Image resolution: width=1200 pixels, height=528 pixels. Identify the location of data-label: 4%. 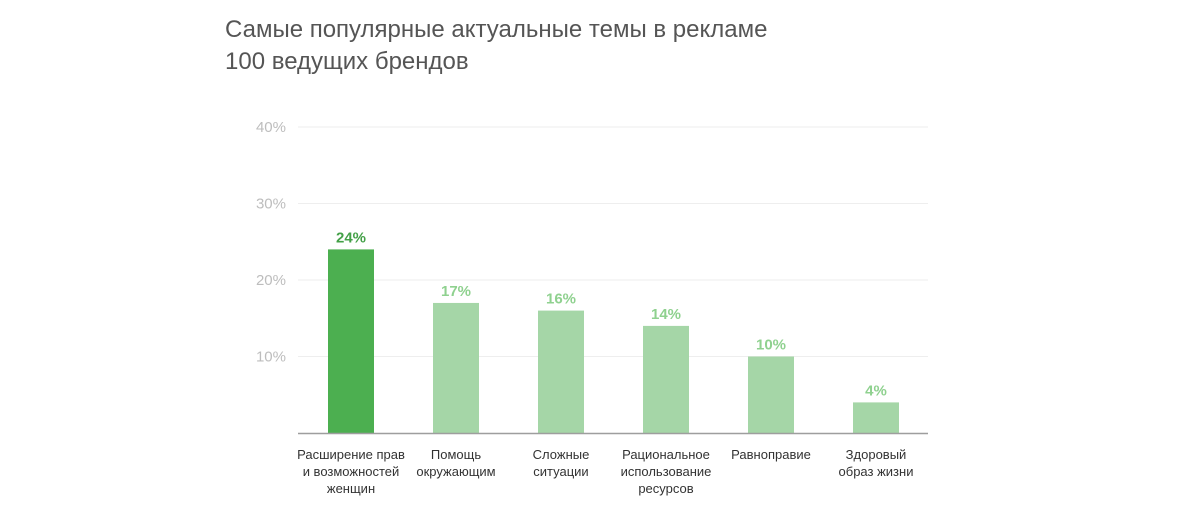
(876, 390).